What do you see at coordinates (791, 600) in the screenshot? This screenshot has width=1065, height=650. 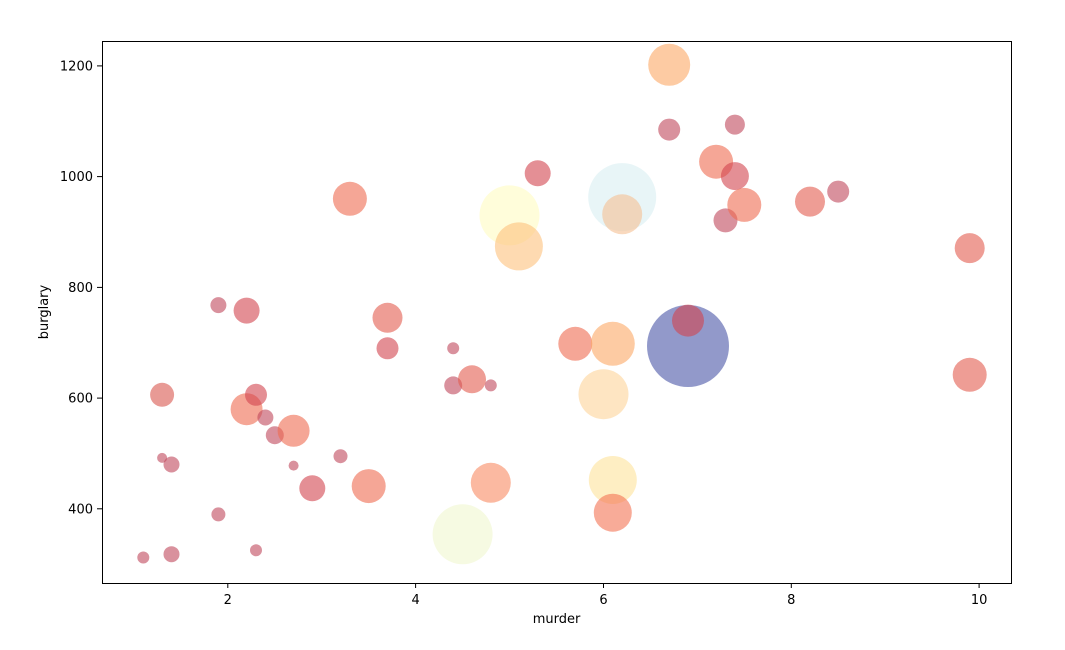 I see `x-tick-label: 8` at bounding box center [791, 600].